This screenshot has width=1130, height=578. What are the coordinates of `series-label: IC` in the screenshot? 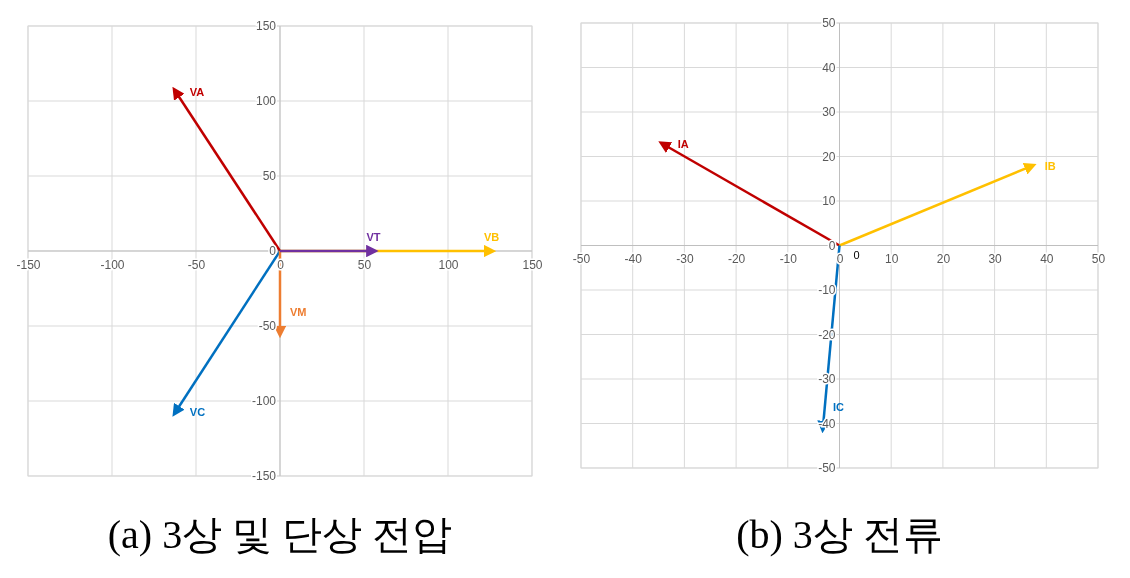 It's located at (838, 407).